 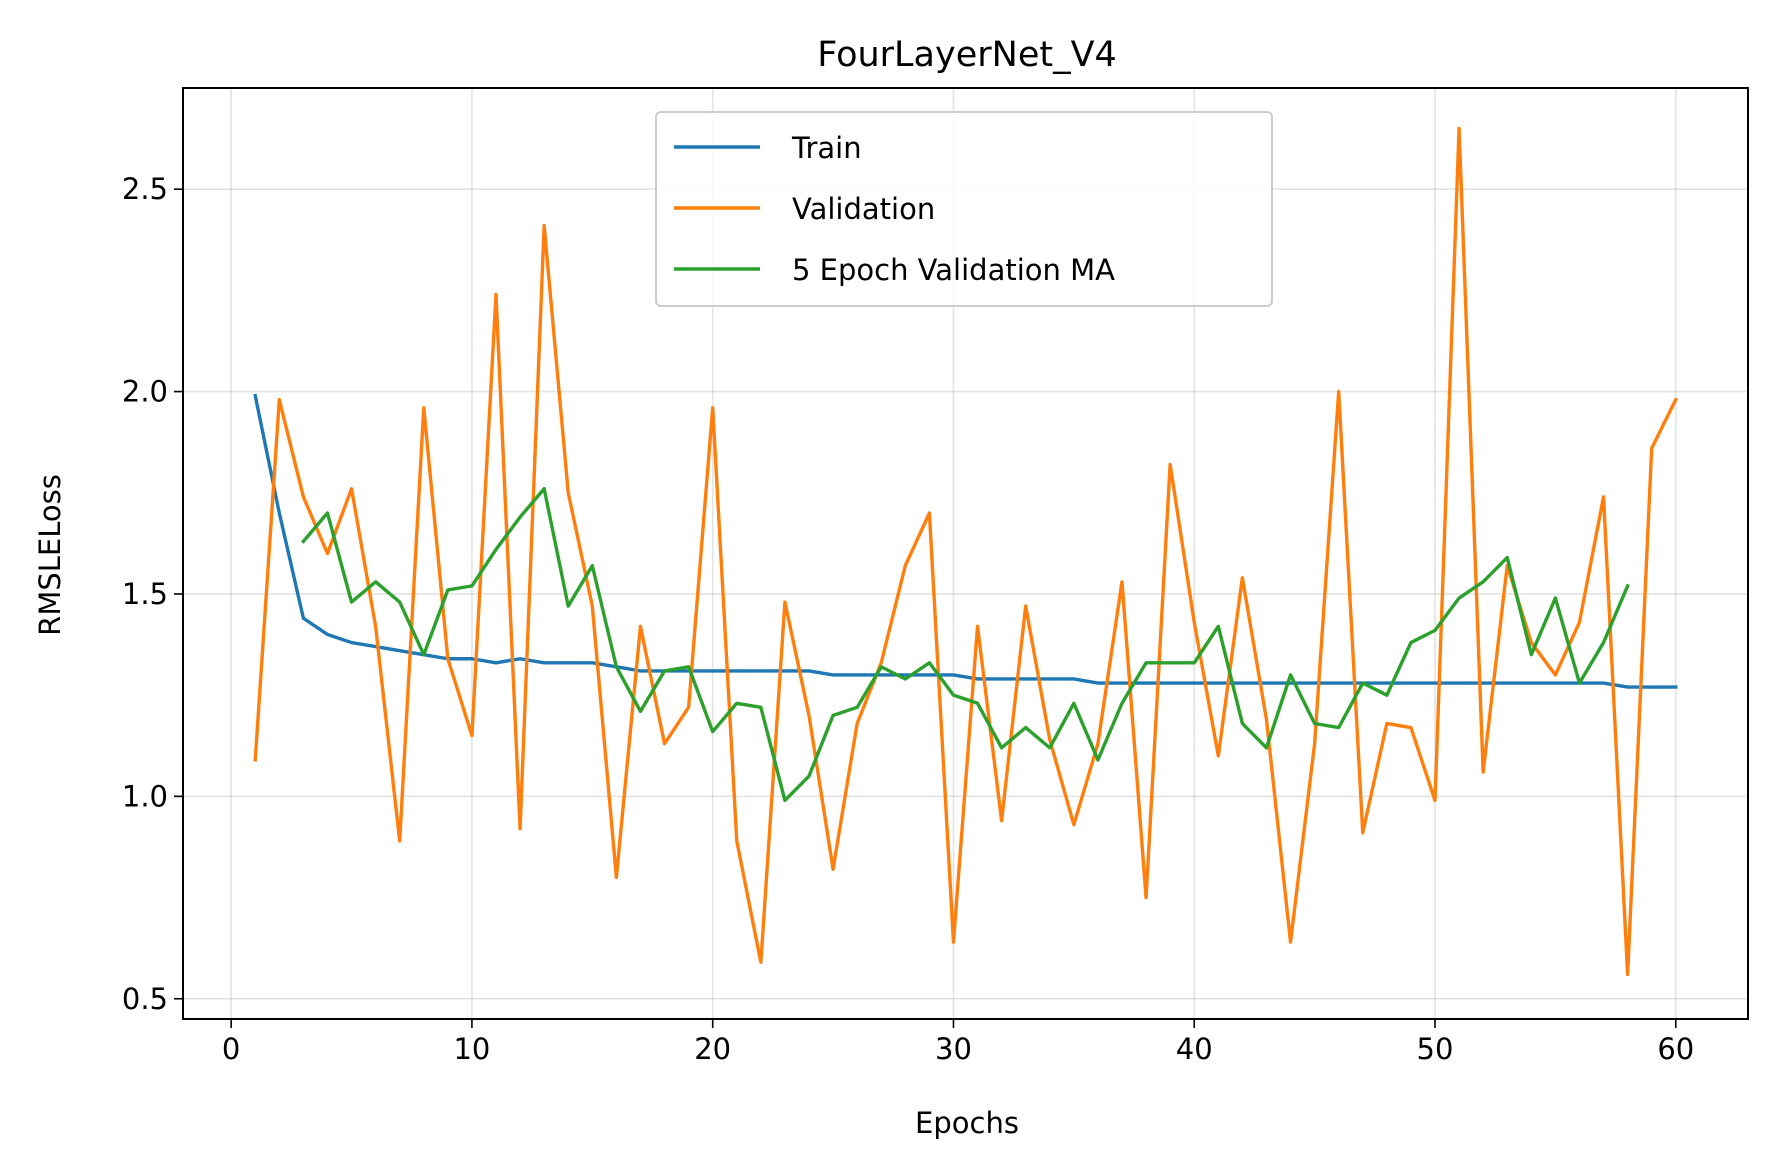 I want to click on legend-box, so click(x=964, y=209).